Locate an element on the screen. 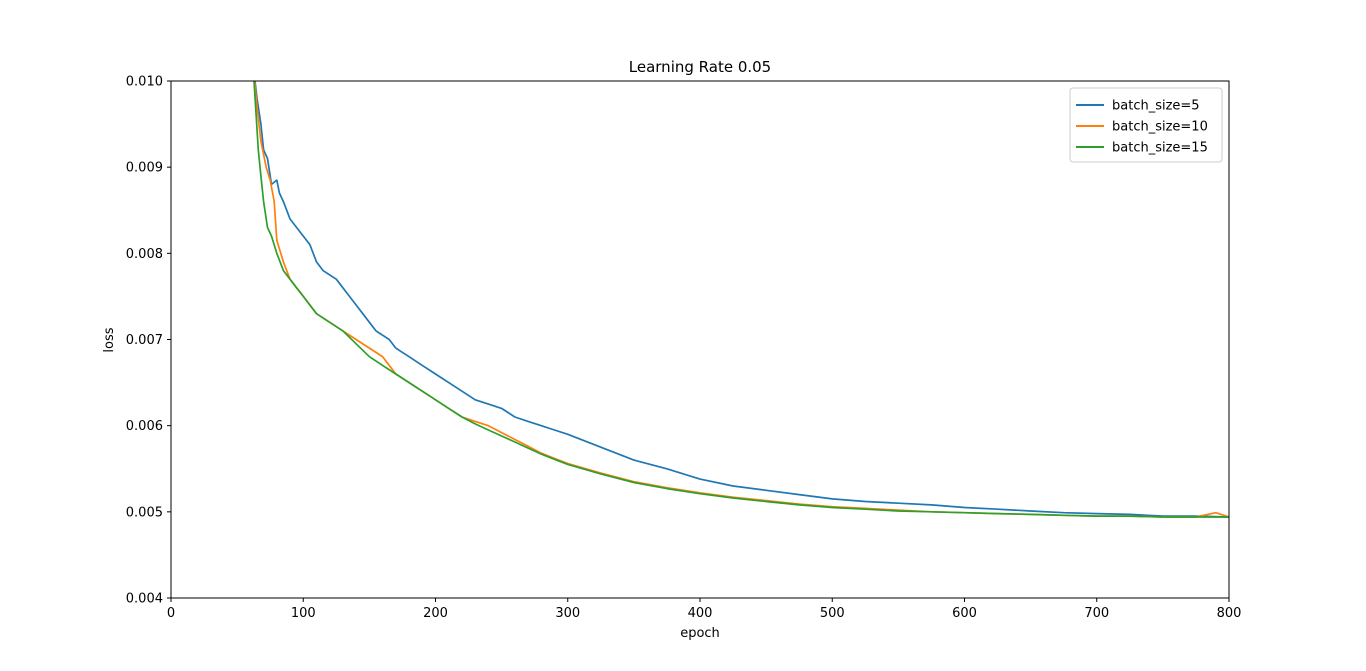  y-tick-label: 0.005 is located at coordinates (144, 512).